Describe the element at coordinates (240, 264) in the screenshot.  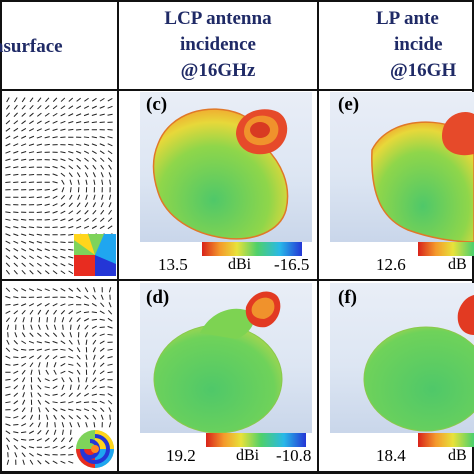
I see `colorbar-c-unit: dBi` at that location.